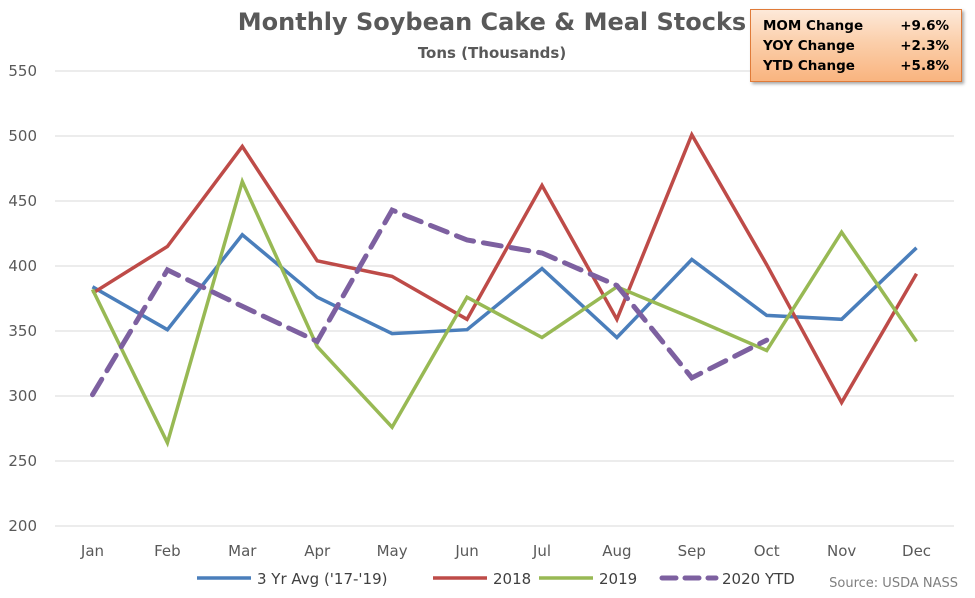 The height and width of the screenshot is (598, 975). I want to click on legend-label: 2019, so click(618, 579).